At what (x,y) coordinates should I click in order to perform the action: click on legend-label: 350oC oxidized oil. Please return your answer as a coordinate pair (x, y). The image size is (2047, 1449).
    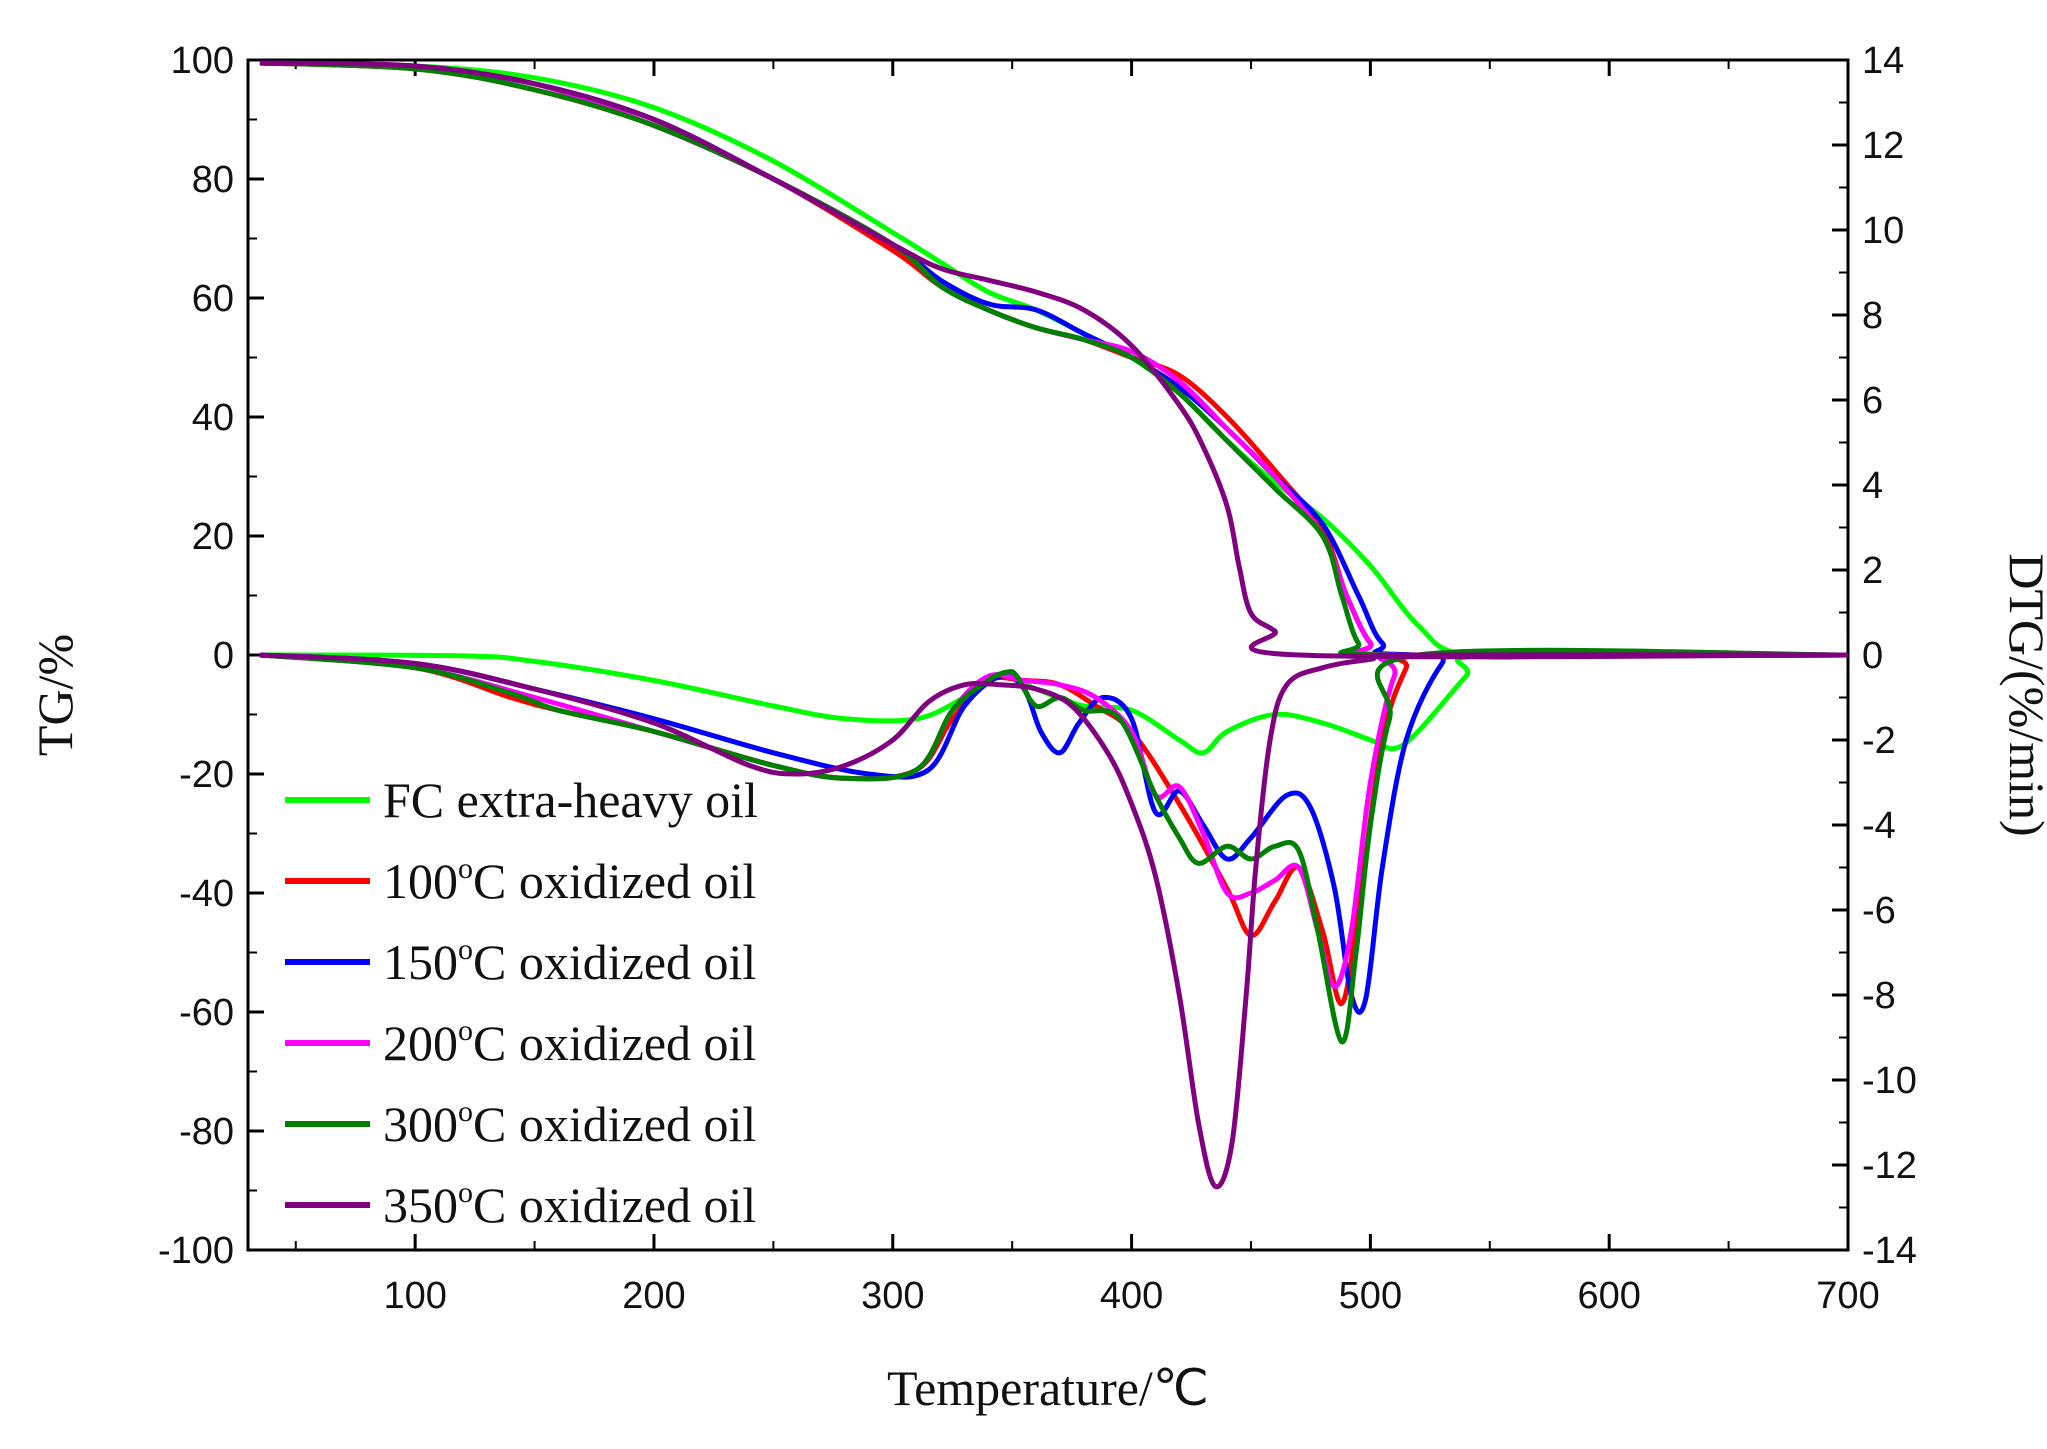
    Looking at the image, I should click on (569, 1204).